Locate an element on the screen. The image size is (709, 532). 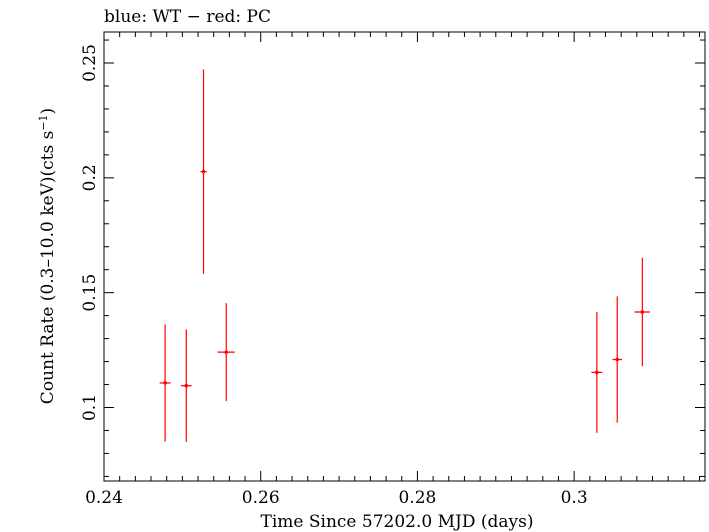
y-axis-label: Count Rate (0.3–10.0 keV)(cts s−1) is located at coordinates (47, 256).